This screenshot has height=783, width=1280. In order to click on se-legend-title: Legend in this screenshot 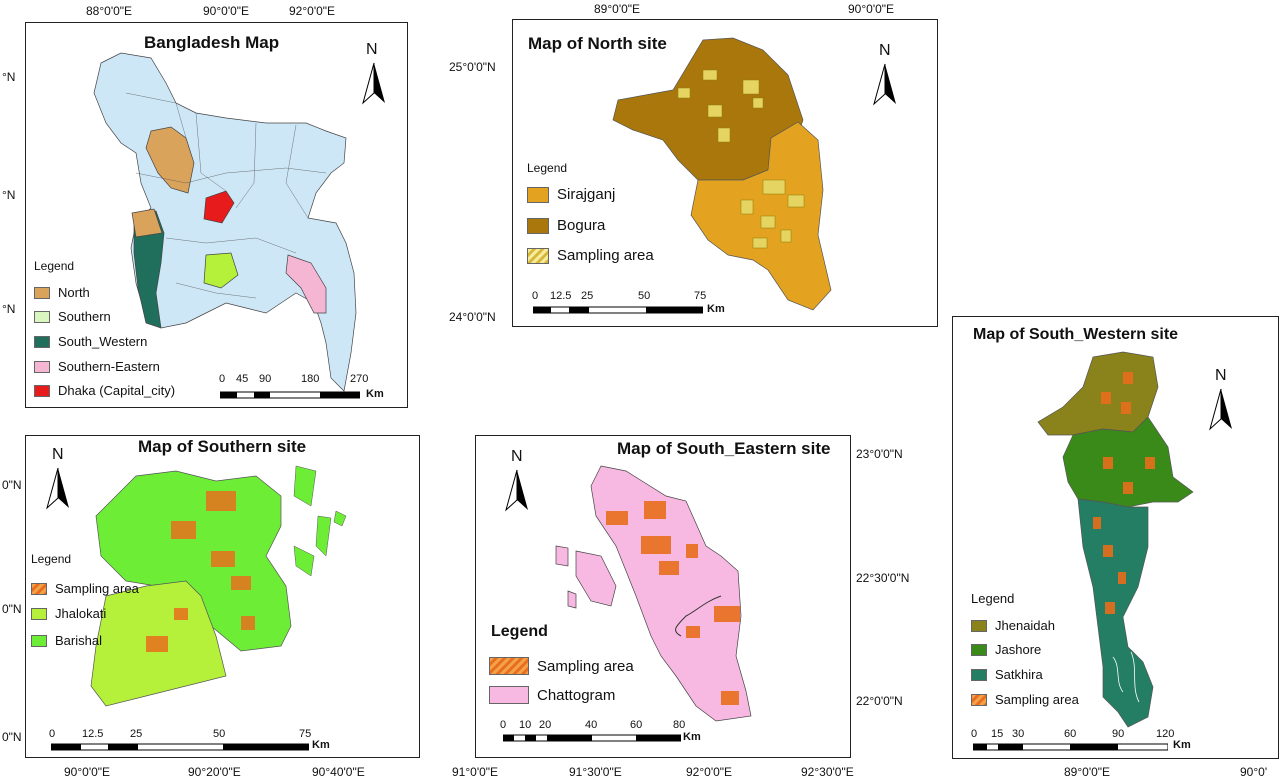, I will do `click(519, 631)`.